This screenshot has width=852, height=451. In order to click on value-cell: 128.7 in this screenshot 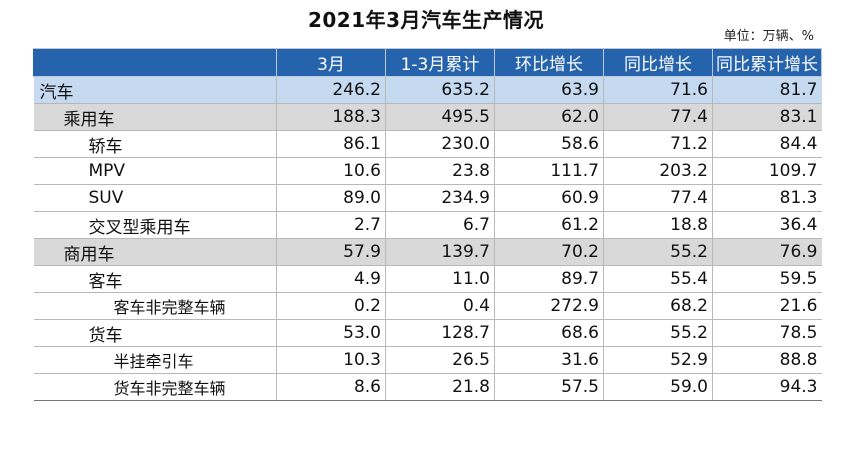, I will do `click(440, 333)`.